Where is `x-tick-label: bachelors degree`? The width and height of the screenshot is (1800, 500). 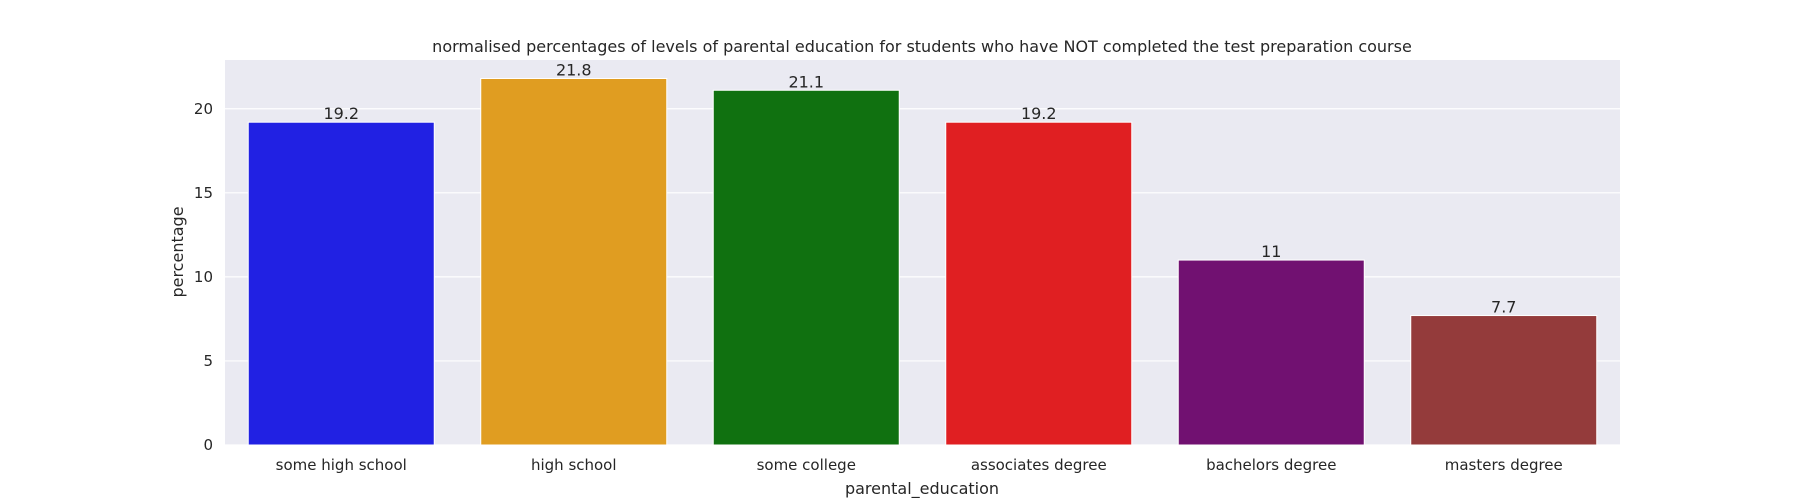 x-tick-label: bachelors degree is located at coordinates (1271, 465).